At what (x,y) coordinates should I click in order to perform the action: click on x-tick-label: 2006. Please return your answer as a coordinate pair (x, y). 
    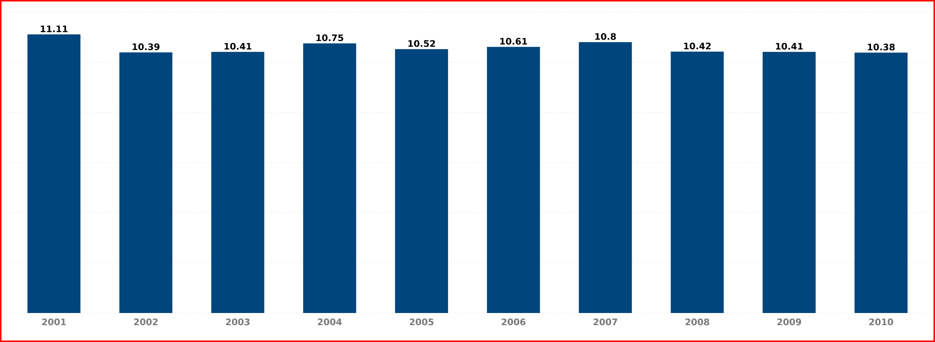
    Looking at the image, I should click on (514, 322).